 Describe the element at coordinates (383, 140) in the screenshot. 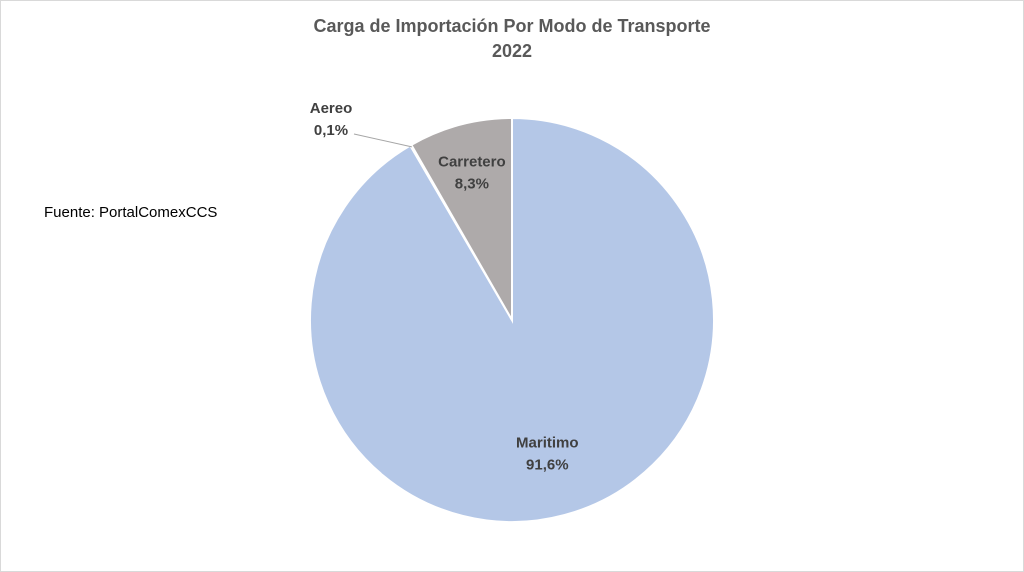

I see `leader-line-aereo` at that location.